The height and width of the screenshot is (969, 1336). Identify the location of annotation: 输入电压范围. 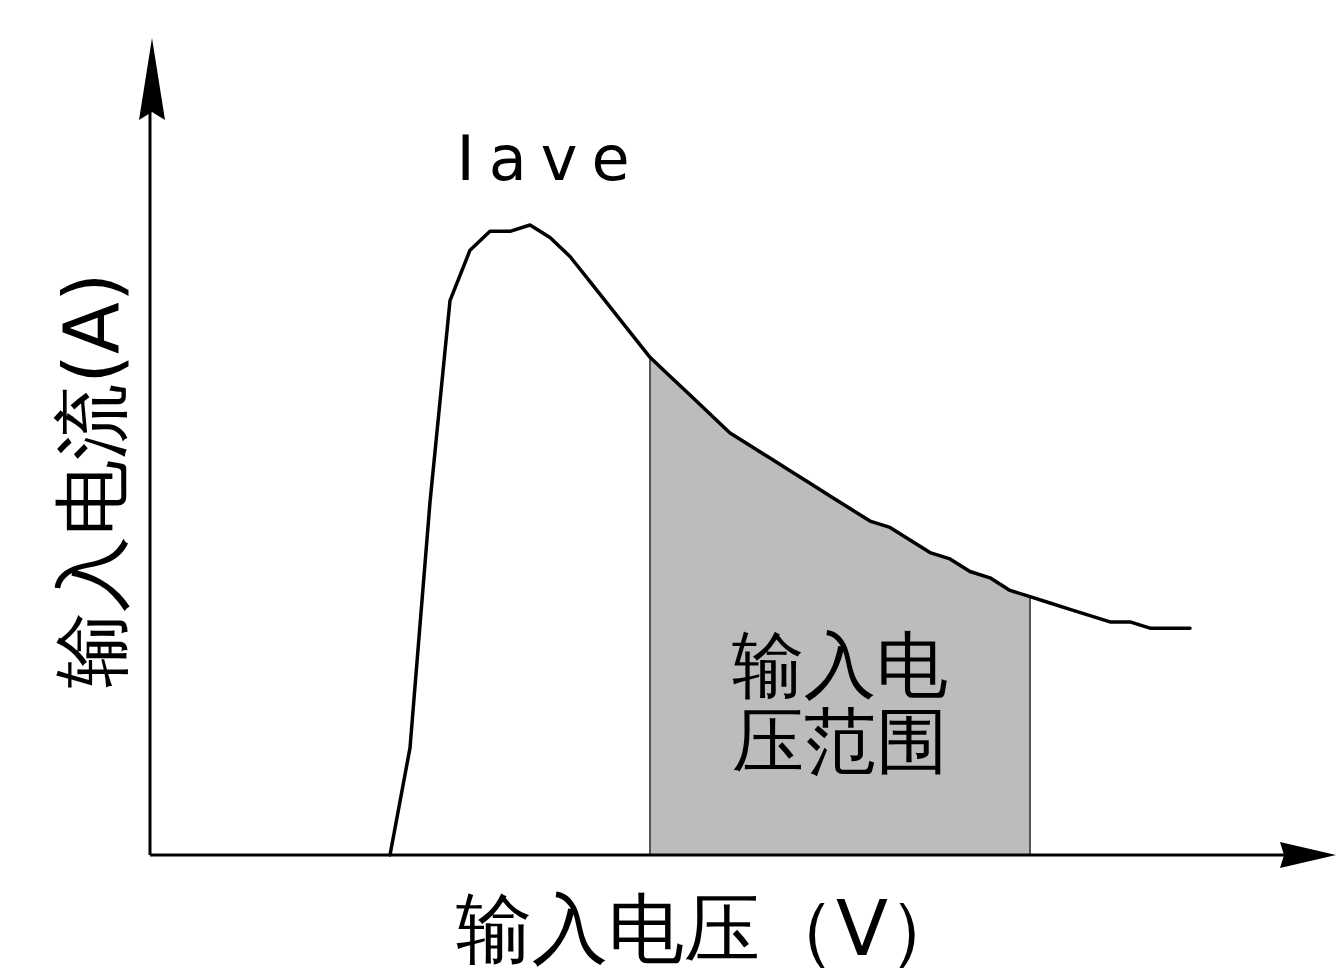
(840, 703).